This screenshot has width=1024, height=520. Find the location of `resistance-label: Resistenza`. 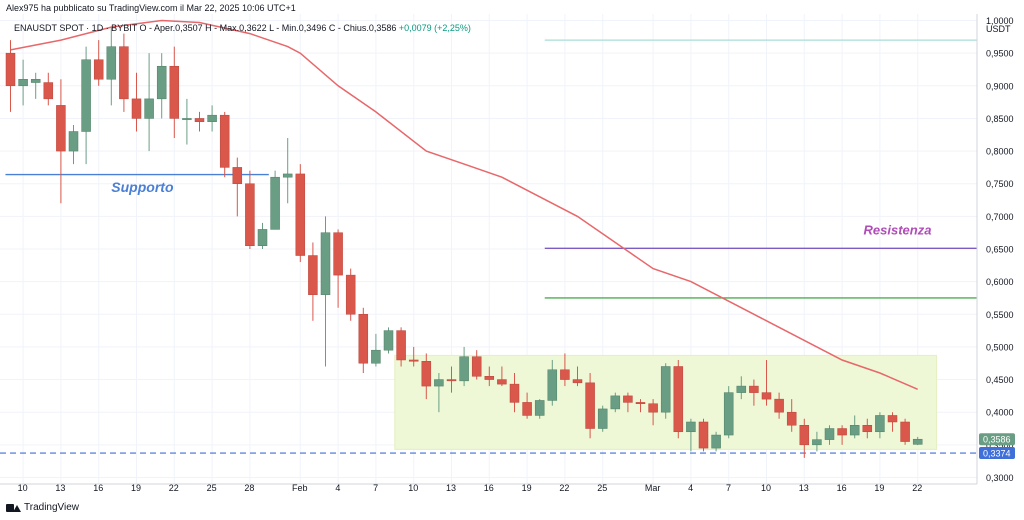

resistance-label: Resistenza is located at coordinates (898, 230).